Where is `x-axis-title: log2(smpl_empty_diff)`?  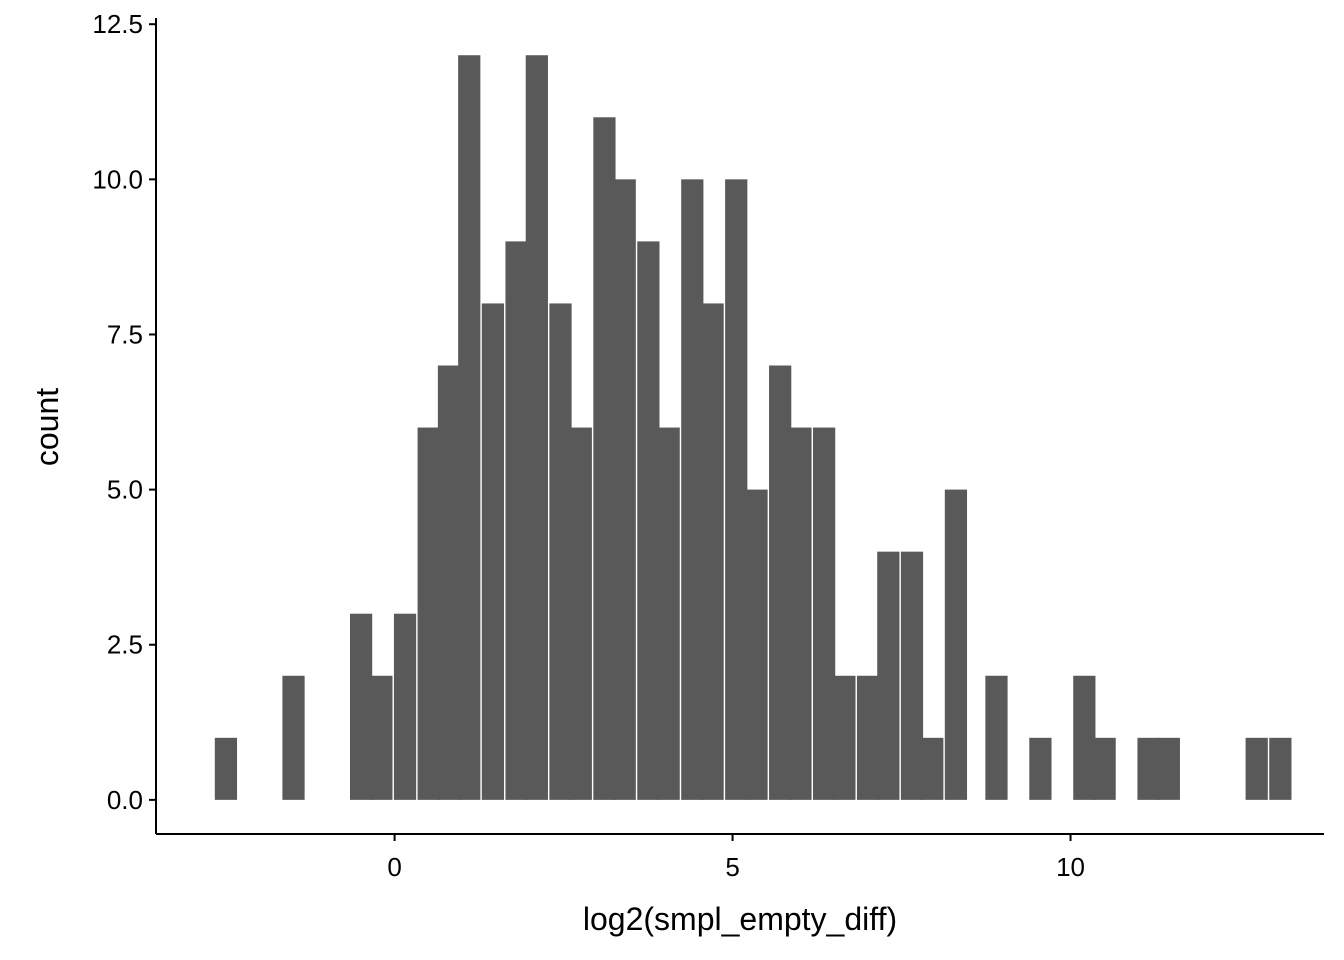 x-axis-title: log2(smpl_empty_diff) is located at coordinates (740, 919).